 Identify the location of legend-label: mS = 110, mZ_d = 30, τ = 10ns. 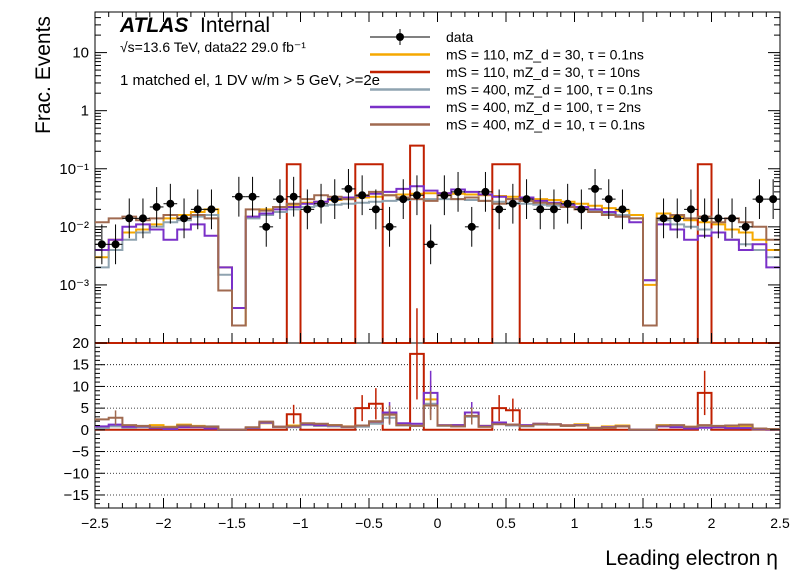
(543, 72).